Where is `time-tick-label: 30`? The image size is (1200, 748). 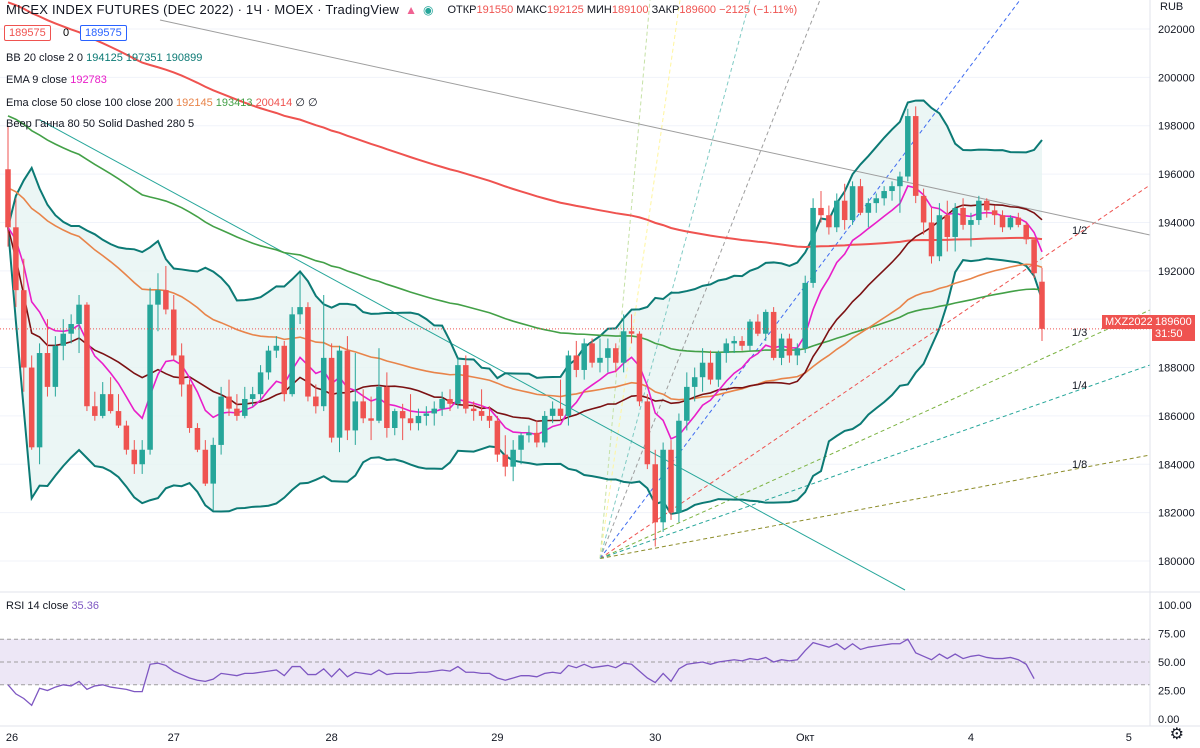 time-tick-label: 30 is located at coordinates (655, 738).